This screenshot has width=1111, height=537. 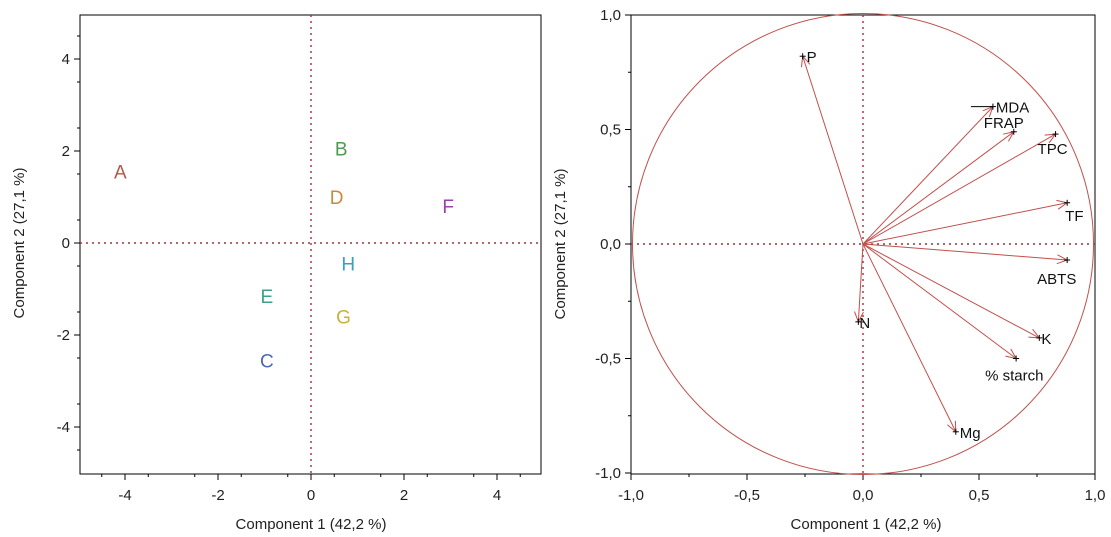 What do you see at coordinates (266, 297) in the screenshot?
I see `score-point-e: E` at bounding box center [266, 297].